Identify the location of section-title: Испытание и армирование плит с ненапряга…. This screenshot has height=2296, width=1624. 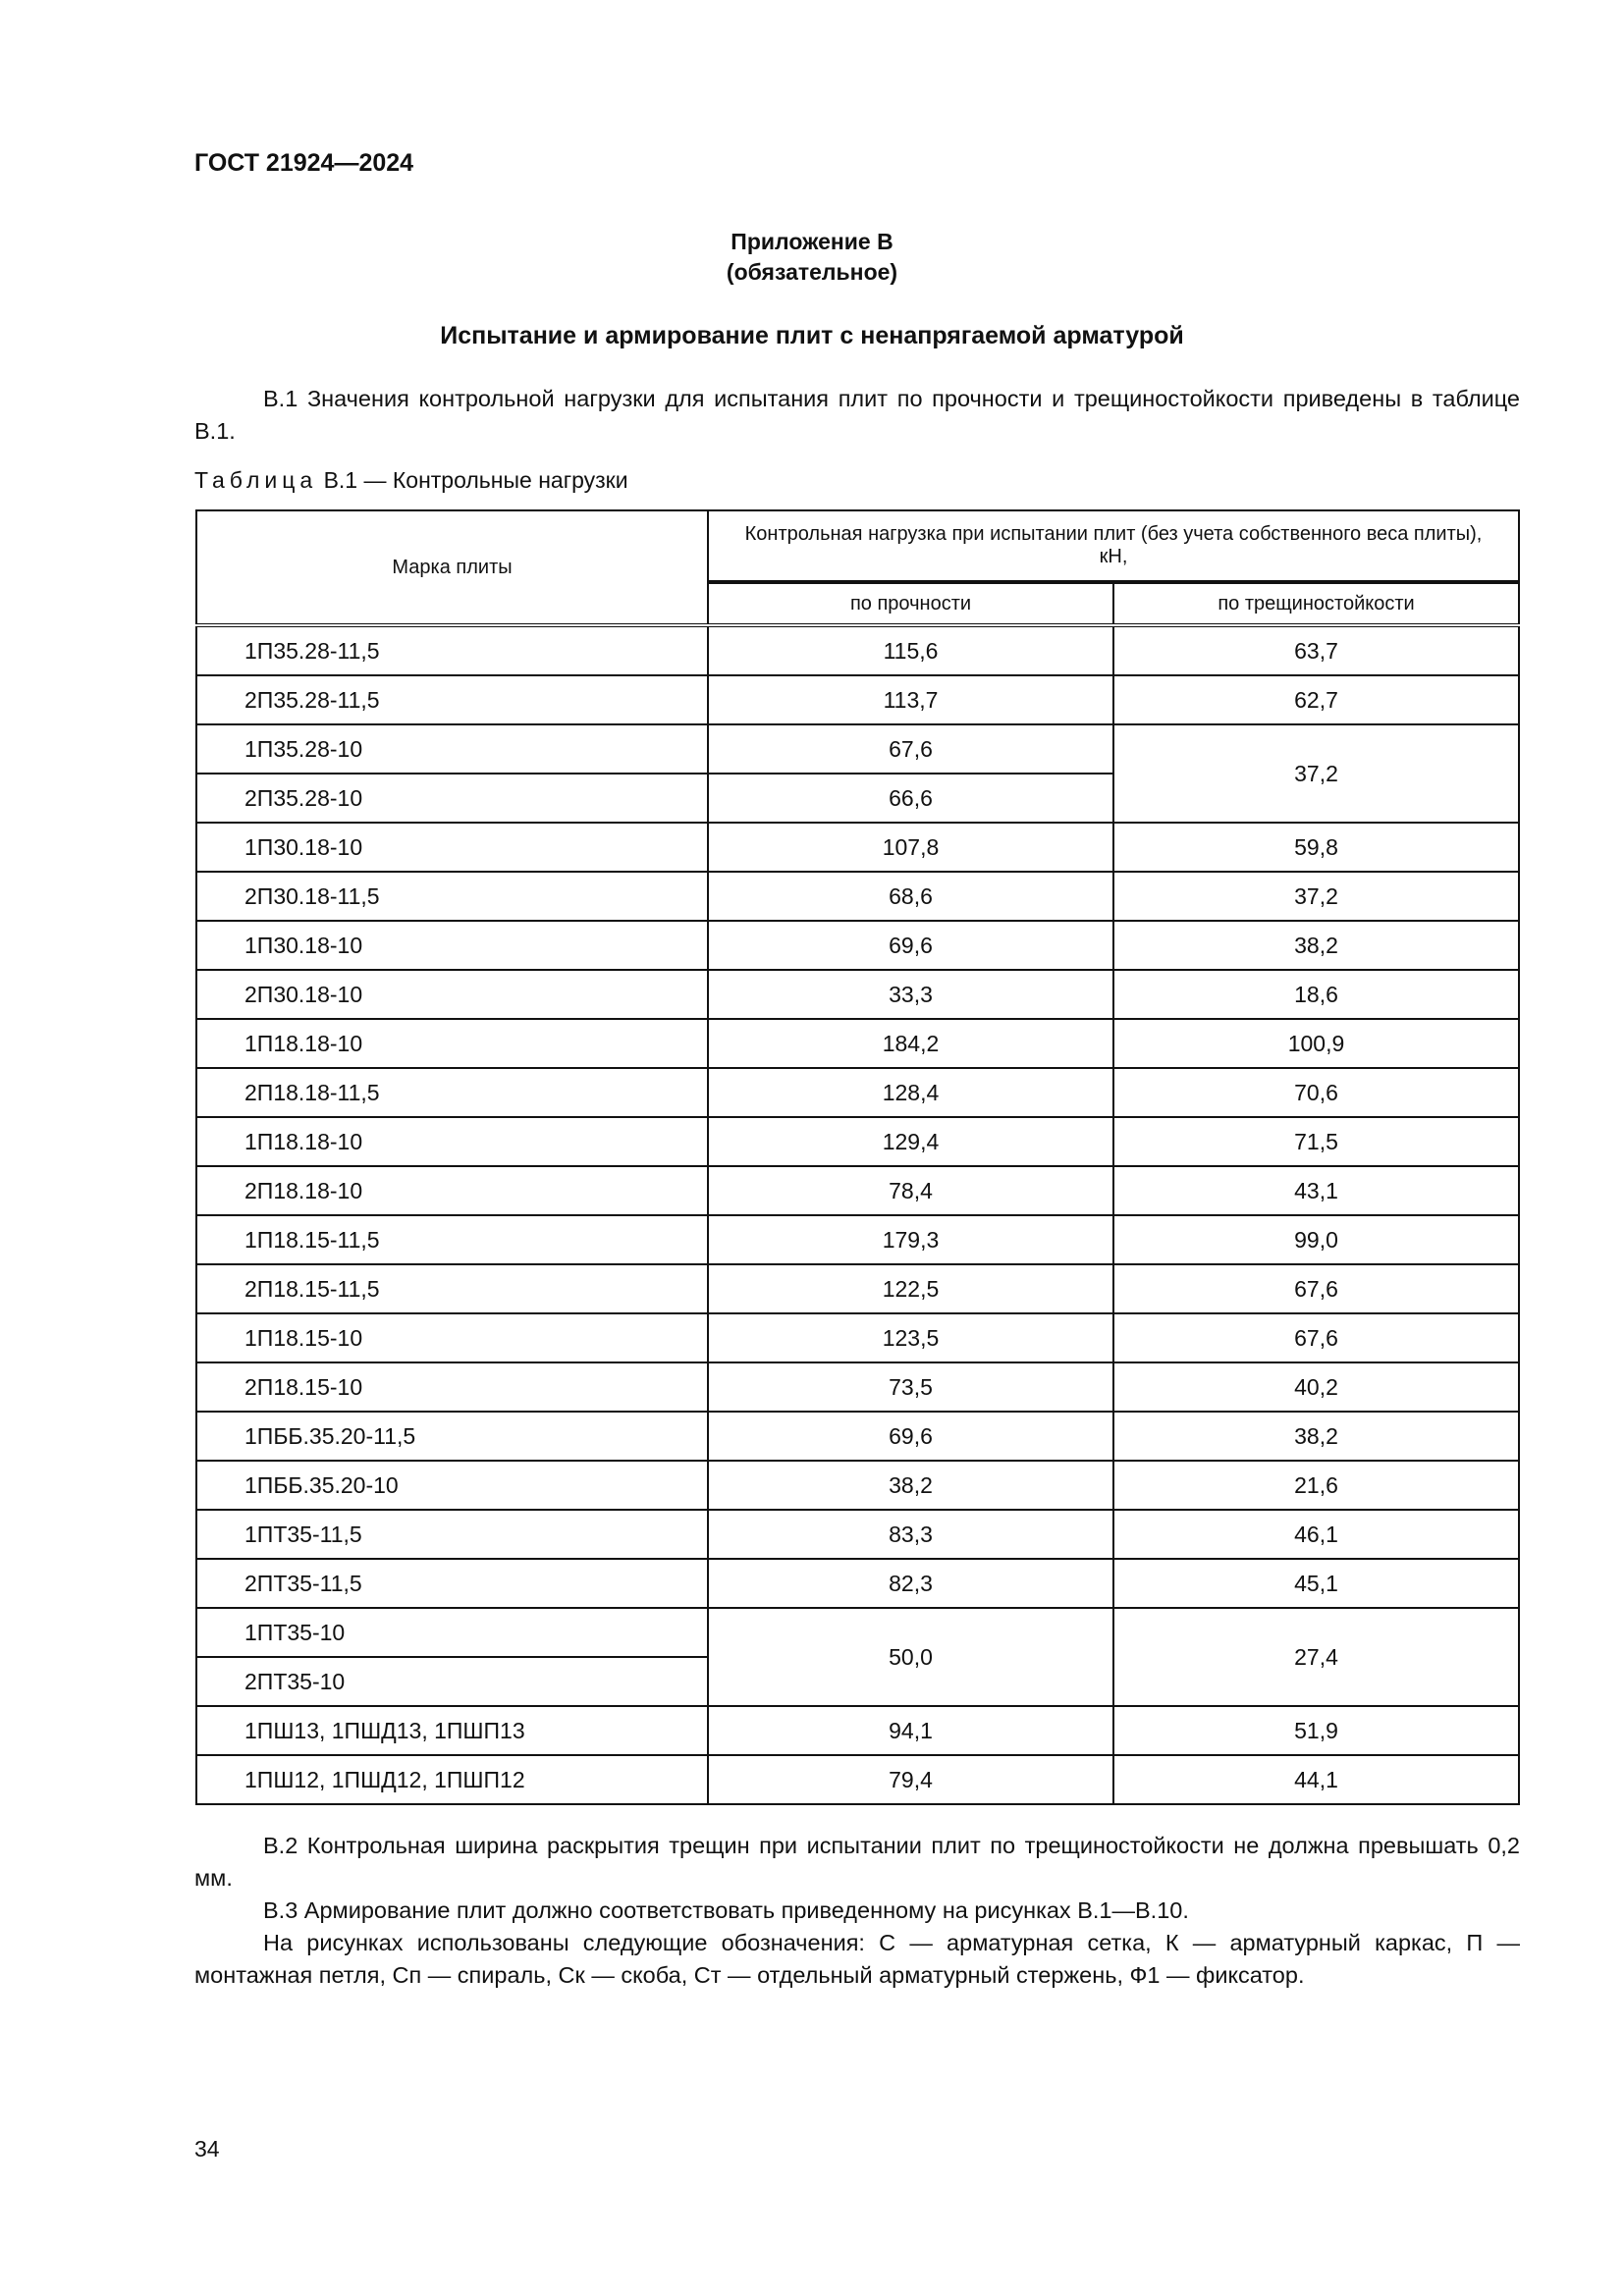
(812, 335).